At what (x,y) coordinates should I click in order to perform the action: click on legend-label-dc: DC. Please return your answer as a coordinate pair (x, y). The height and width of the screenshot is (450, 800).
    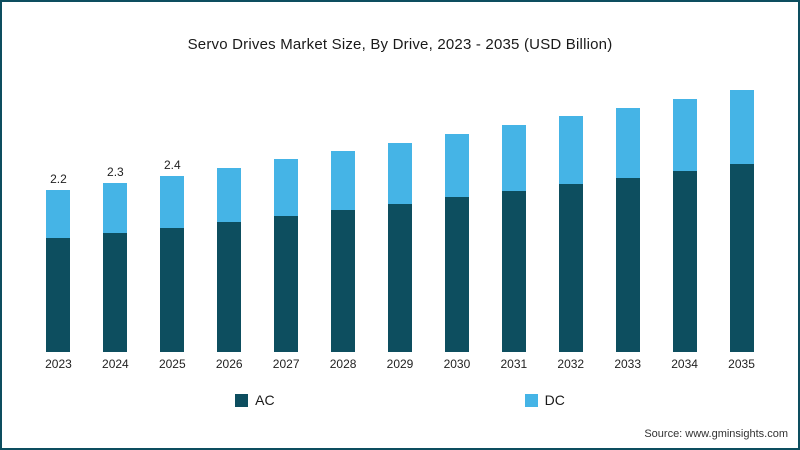
    Looking at the image, I should click on (554, 400).